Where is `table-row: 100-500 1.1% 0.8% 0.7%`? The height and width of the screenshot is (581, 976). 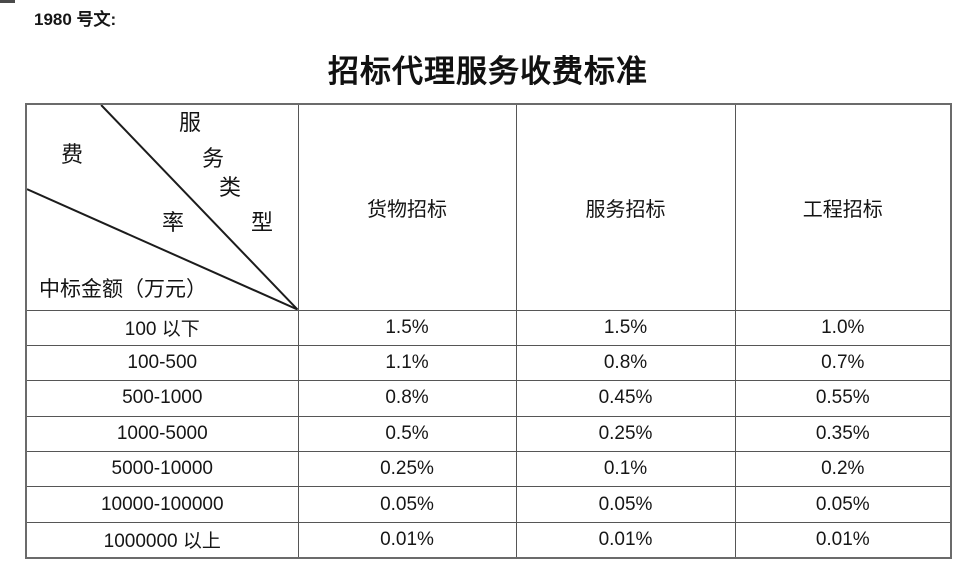
table-row: 100-500 1.1% 0.8% 0.7% is located at coordinates (488, 363).